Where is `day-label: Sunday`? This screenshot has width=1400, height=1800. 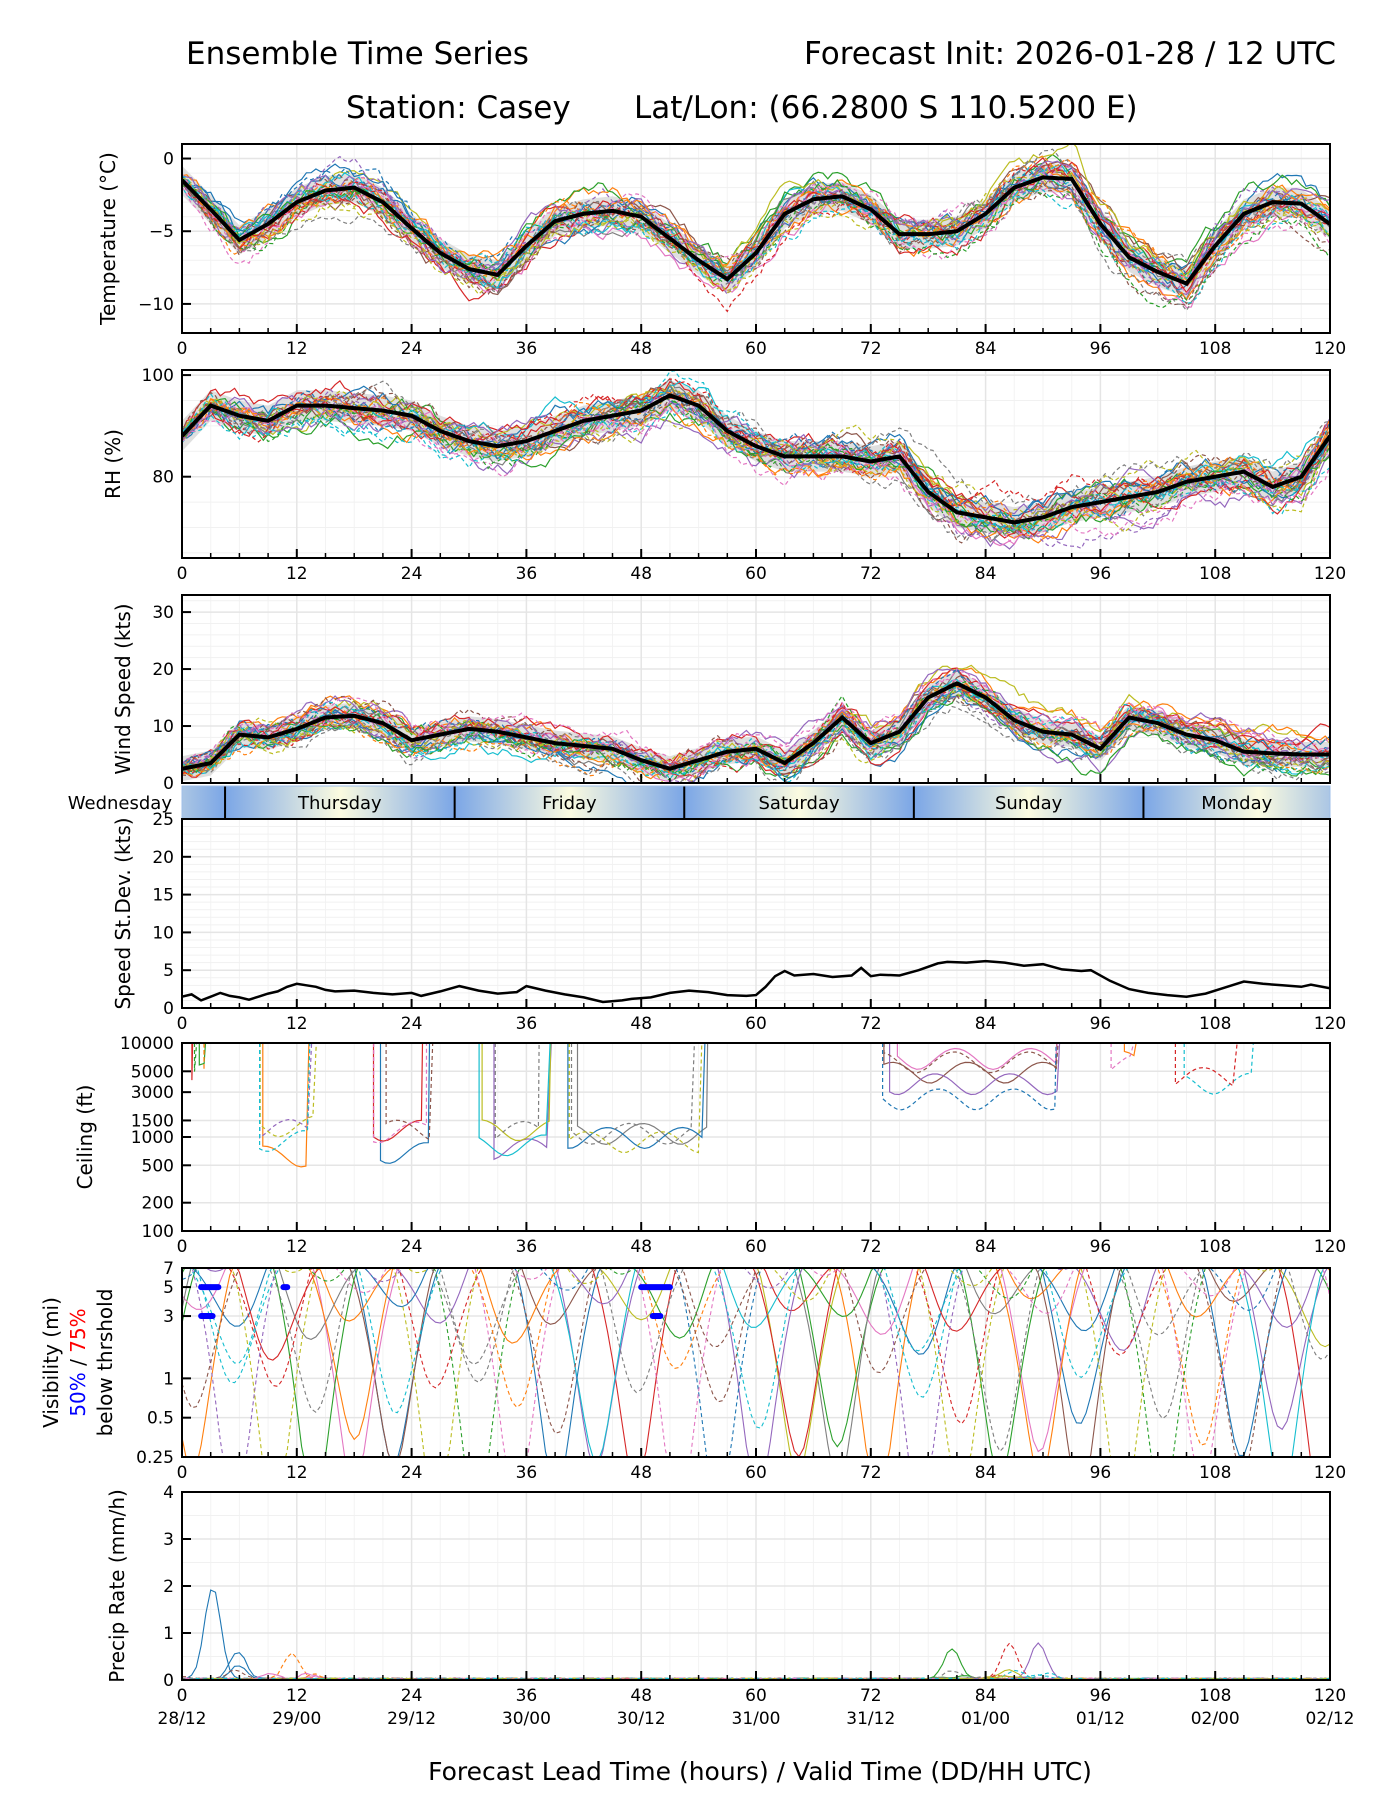
day-label: Sunday is located at coordinates (1029, 803).